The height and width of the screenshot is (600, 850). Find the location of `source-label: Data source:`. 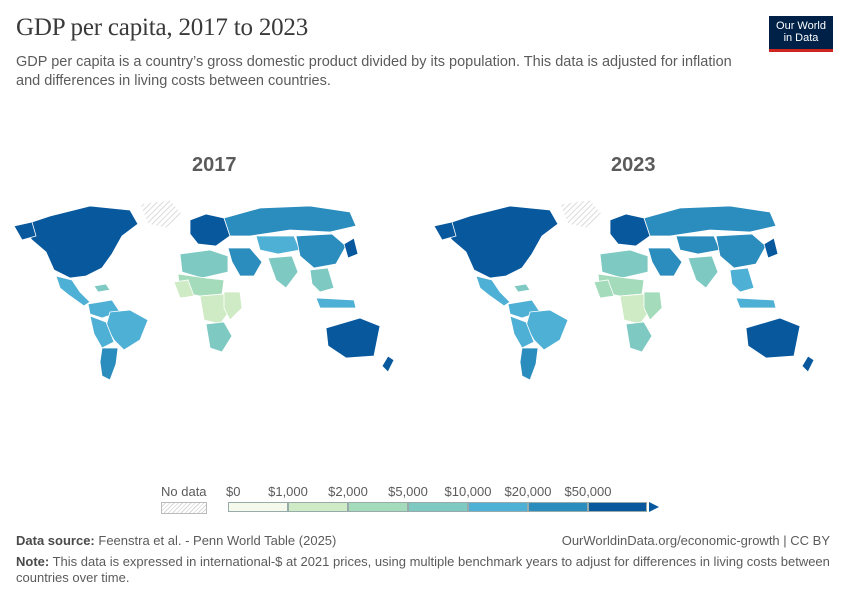

source-label: Data source: is located at coordinates (55, 540).